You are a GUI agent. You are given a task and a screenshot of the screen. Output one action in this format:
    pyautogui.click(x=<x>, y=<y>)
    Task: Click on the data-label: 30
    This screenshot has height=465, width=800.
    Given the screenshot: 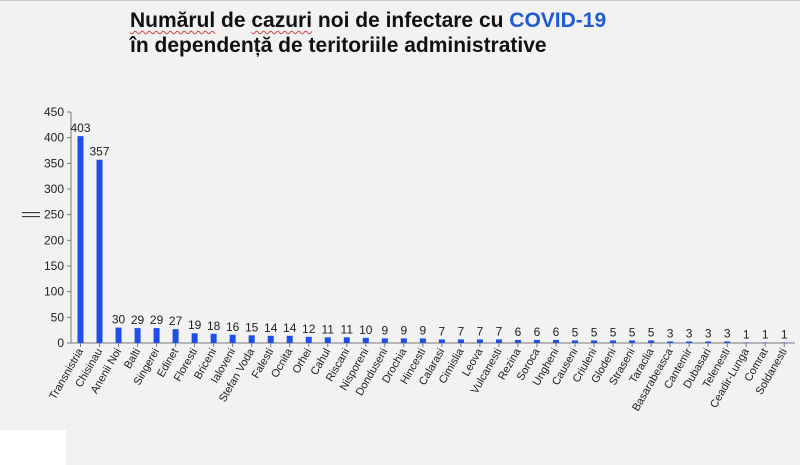 What is the action you would take?
    pyautogui.click(x=119, y=320)
    